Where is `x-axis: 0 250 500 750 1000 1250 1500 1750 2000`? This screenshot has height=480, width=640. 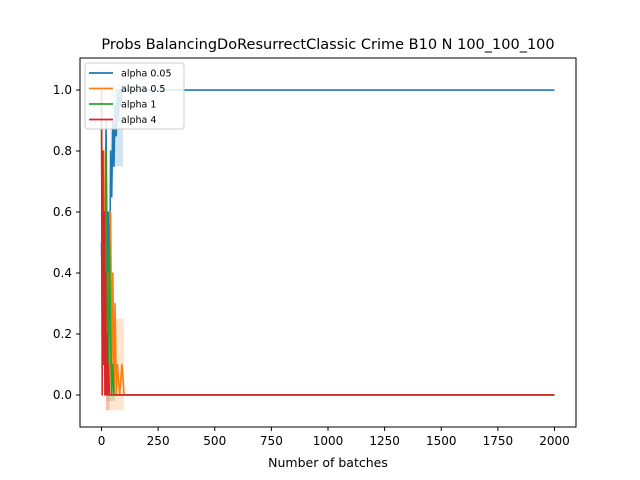
x-axis: 0 250 500 750 1000 1250 1500 1750 2000 is located at coordinates (334, 437).